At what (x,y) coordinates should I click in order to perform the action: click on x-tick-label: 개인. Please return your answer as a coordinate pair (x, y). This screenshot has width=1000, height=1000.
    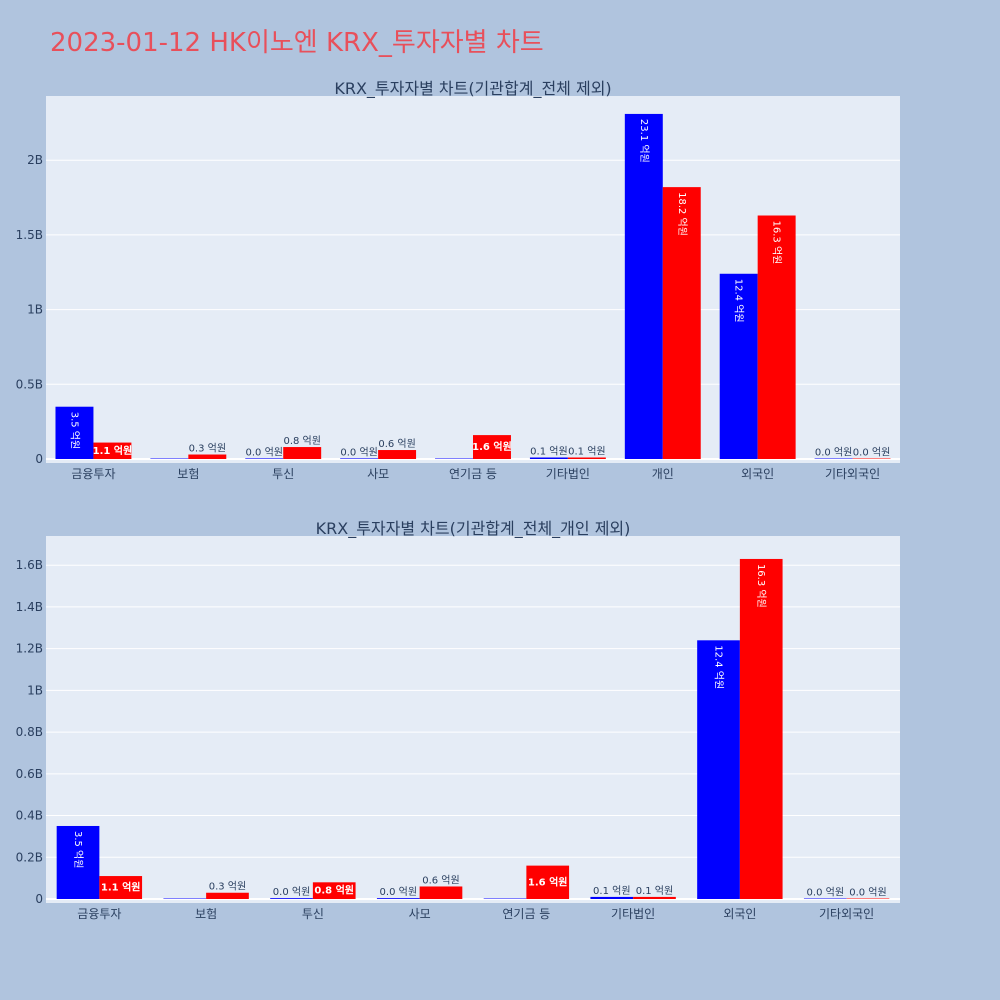
    Looking at the image, I should click on (663, 474).